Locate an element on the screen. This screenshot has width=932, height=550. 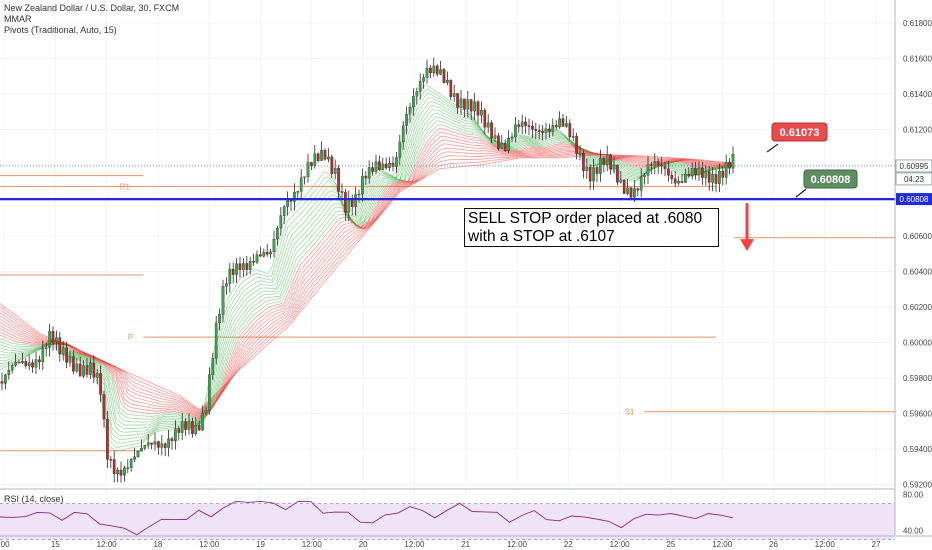
indicator-pivots: Pivots (Traditional, Auto, 15) is located at coordinates (60, 30).